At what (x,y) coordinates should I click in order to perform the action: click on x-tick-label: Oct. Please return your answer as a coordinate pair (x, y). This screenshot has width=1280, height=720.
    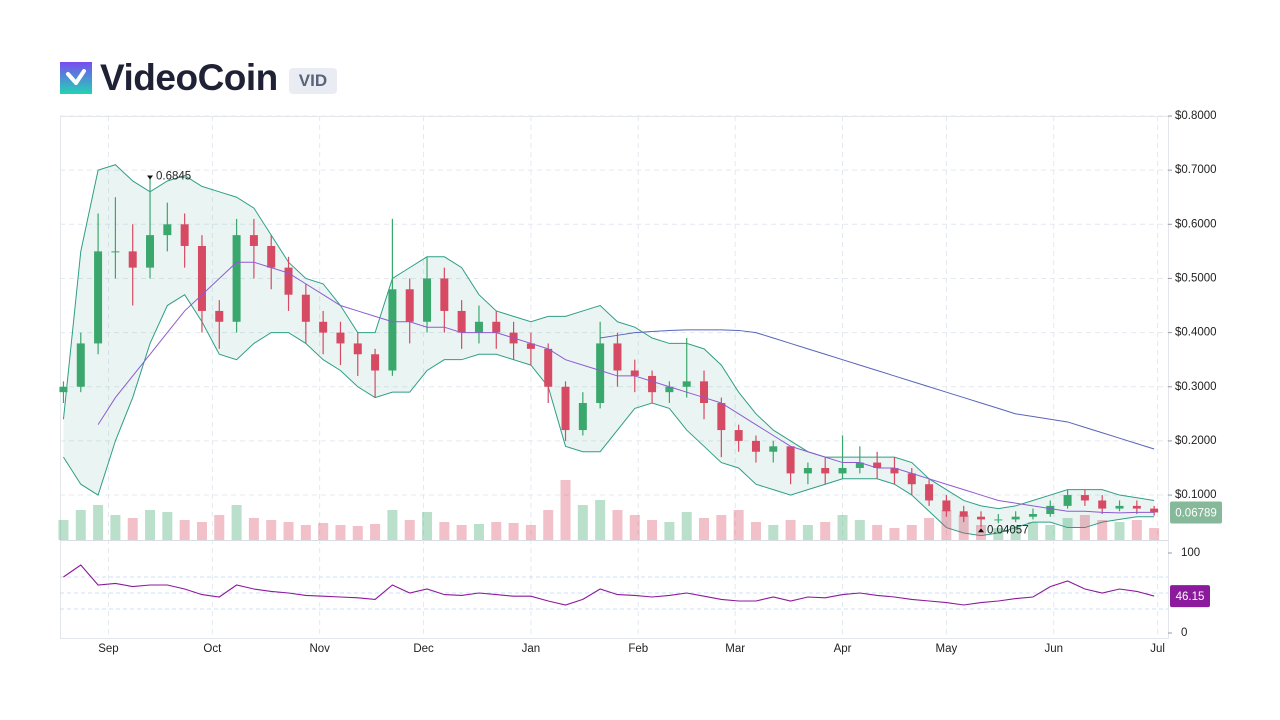
    Looking at the image, I should click on (212, 649).